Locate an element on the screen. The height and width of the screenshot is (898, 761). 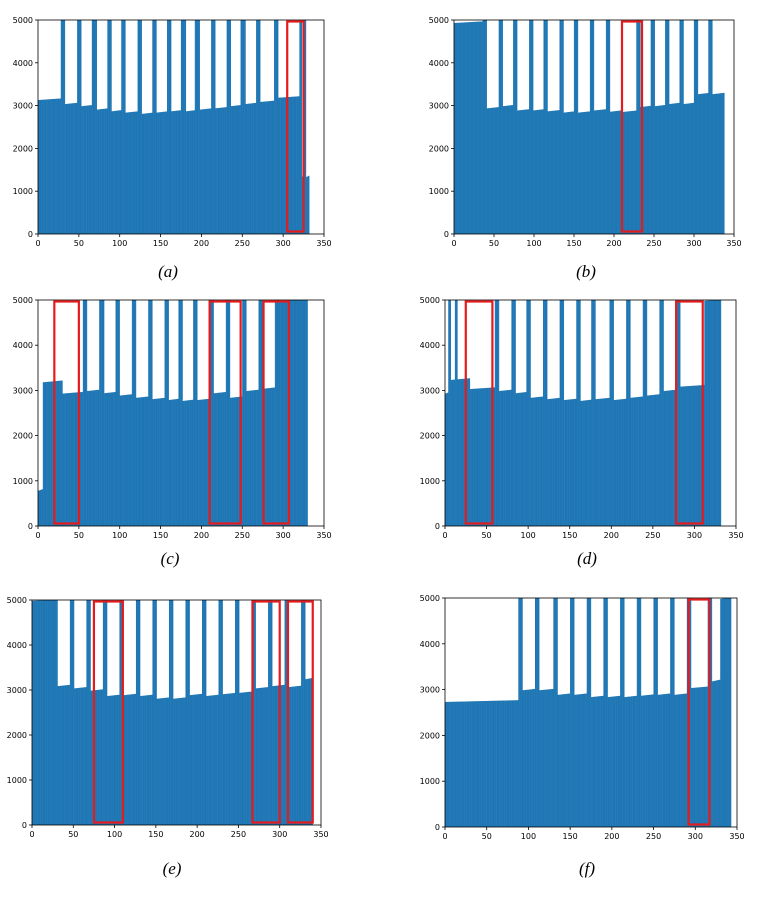
x-tick-label: 100 is located at coordinates (114, 834).